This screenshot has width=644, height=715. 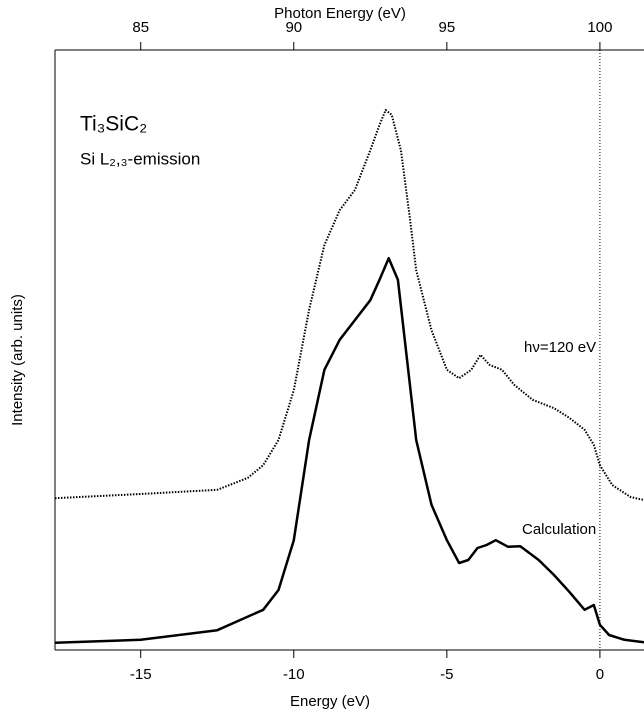 I want to click on top-axis-title: Photon Energy (eV), so click(x=340, y=13).